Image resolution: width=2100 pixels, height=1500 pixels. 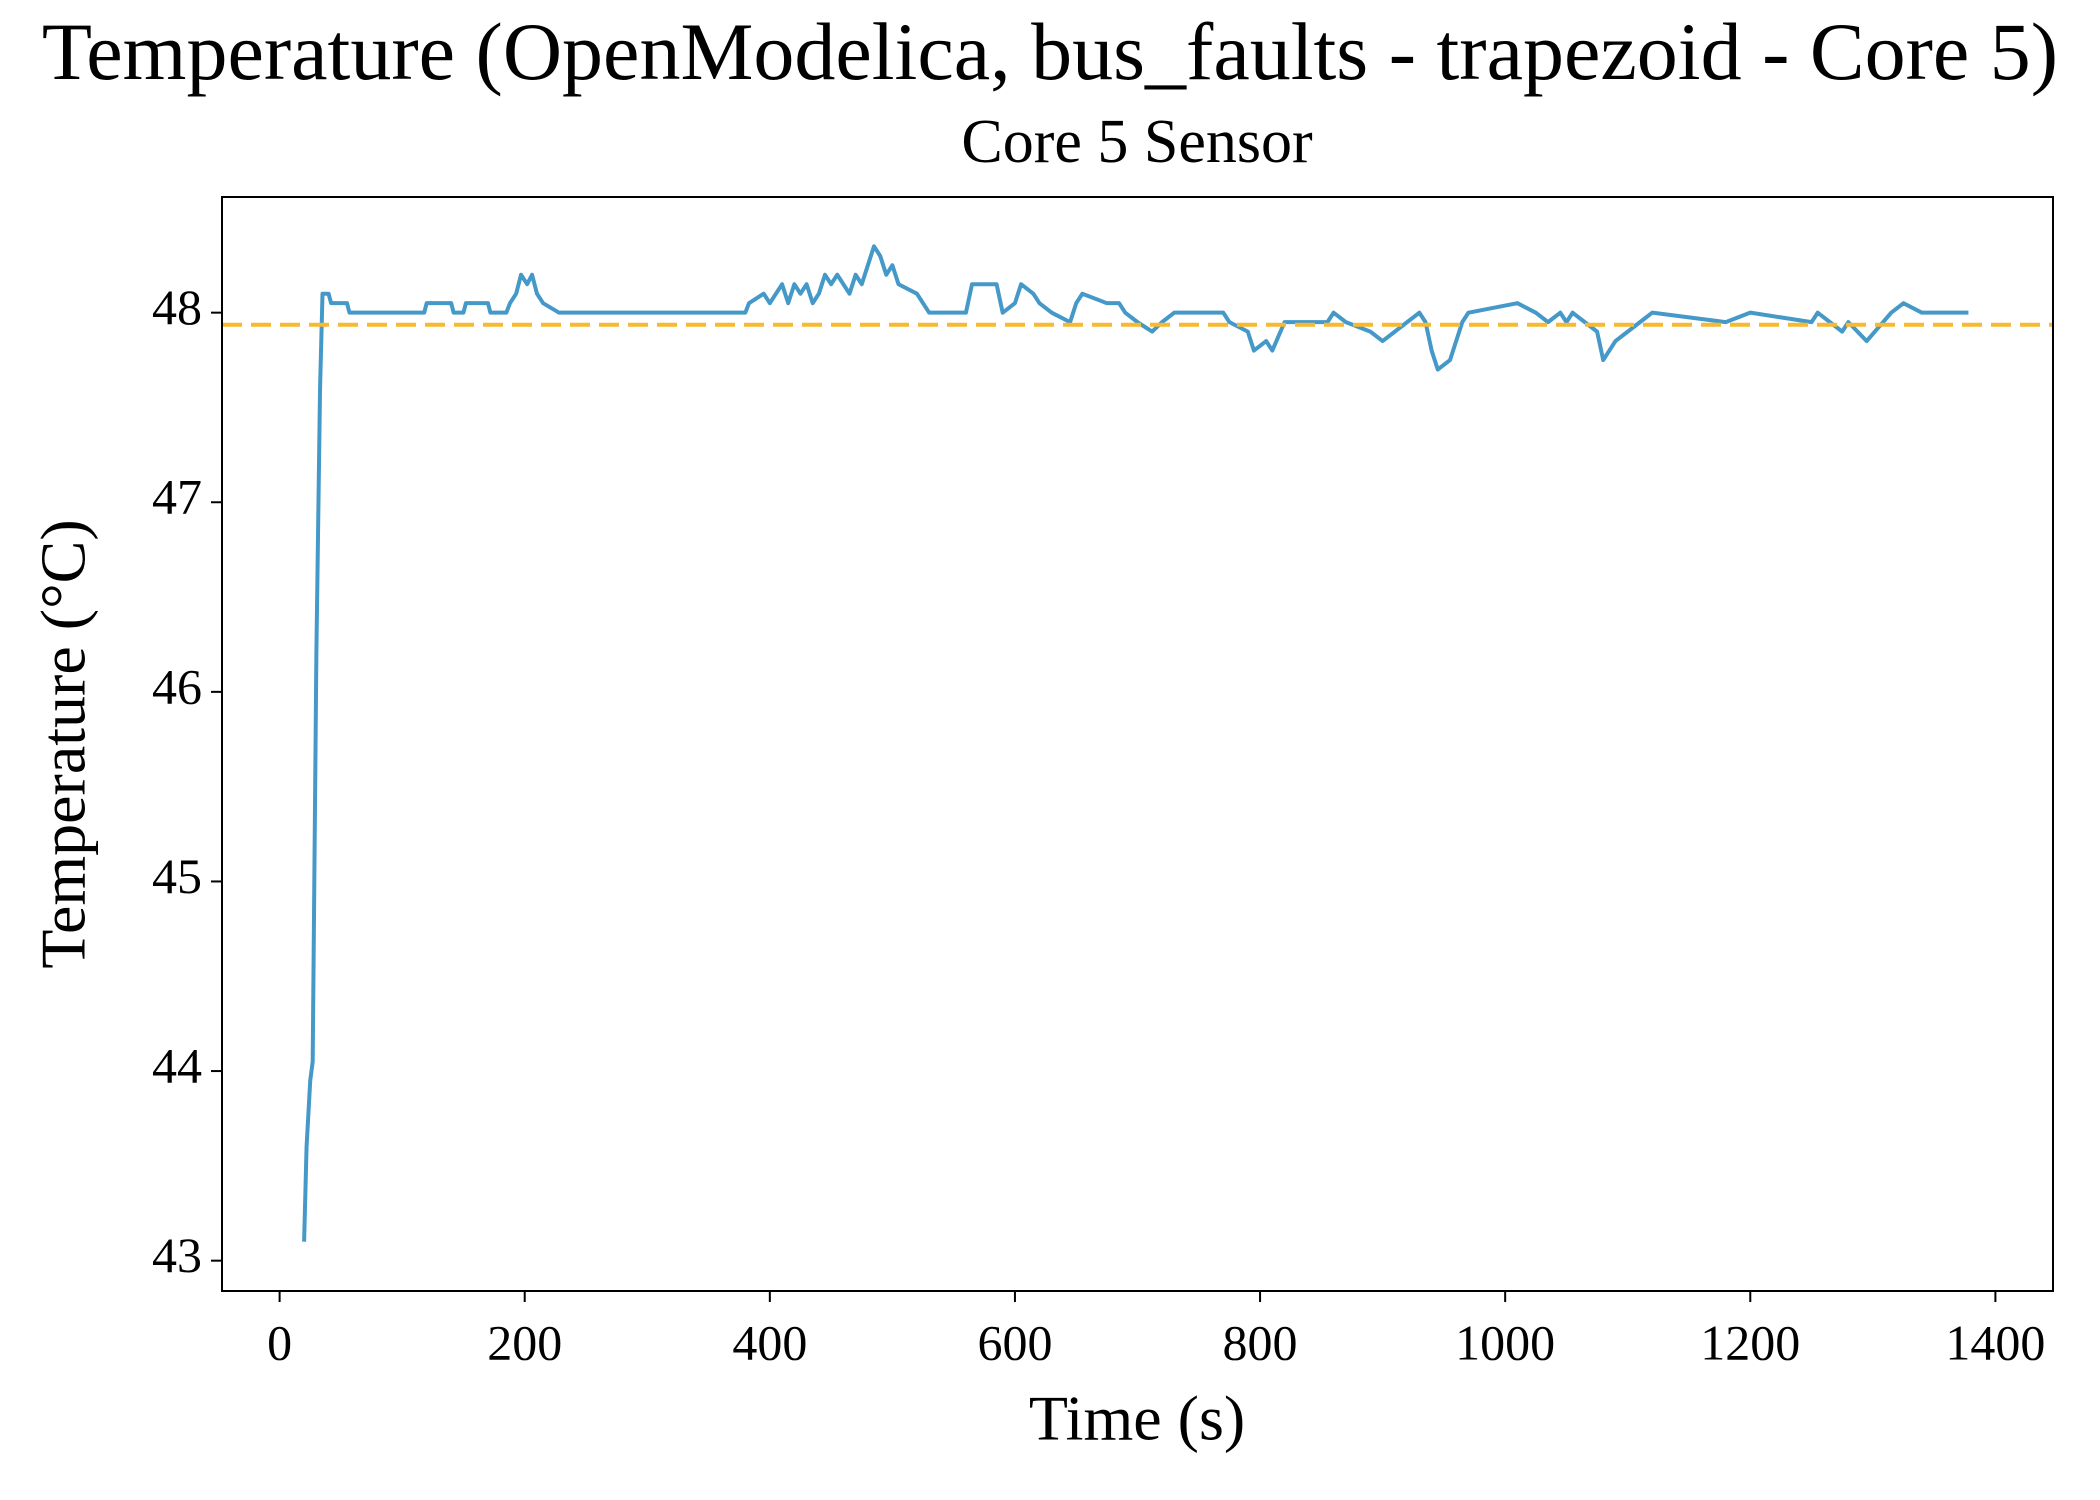 I want to click on x-tick-label: 200, so click(x=524, y=1342).